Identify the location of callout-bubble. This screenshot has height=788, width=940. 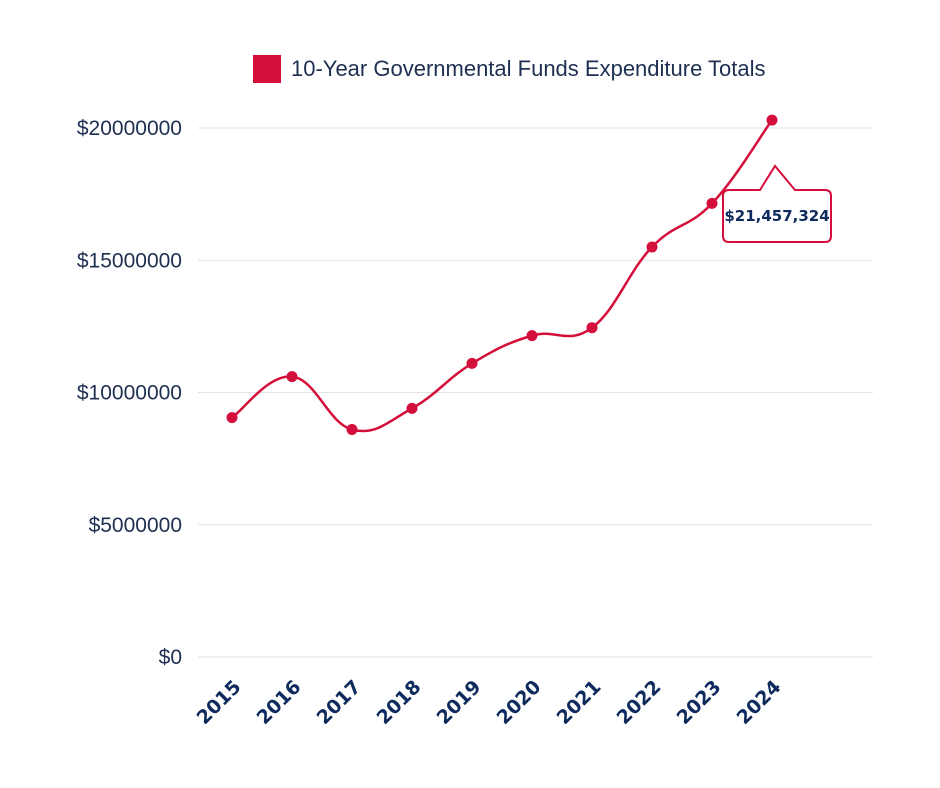
(777, 203).